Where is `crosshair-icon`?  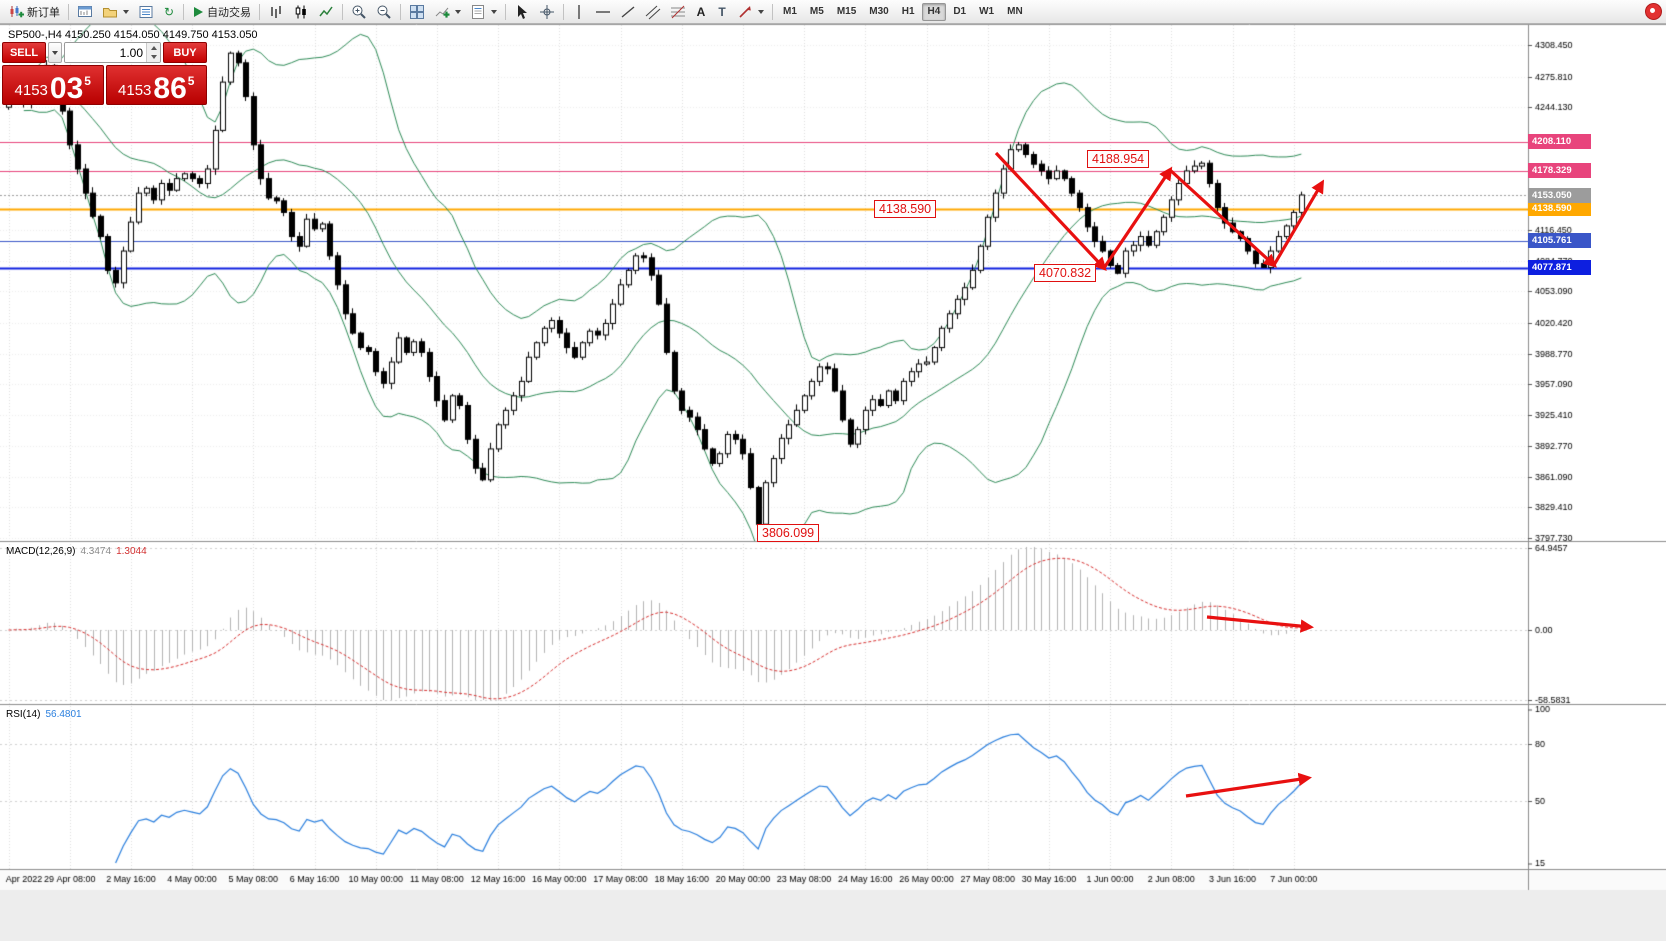
crosshair-icon is located at coordinates (547, 11).